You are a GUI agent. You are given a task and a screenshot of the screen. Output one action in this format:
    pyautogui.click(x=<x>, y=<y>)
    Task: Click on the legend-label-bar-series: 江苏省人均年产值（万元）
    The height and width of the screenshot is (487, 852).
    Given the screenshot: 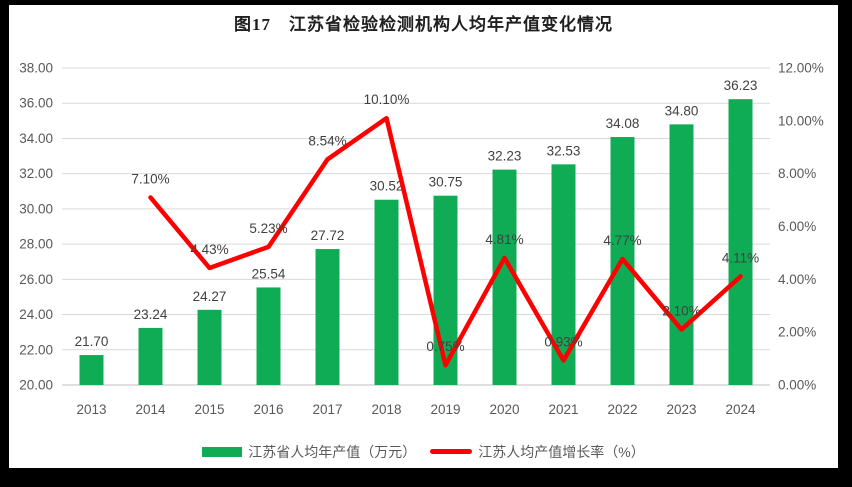 What is the action you would take?
    pyautogui.click(x=332, y=451)
    